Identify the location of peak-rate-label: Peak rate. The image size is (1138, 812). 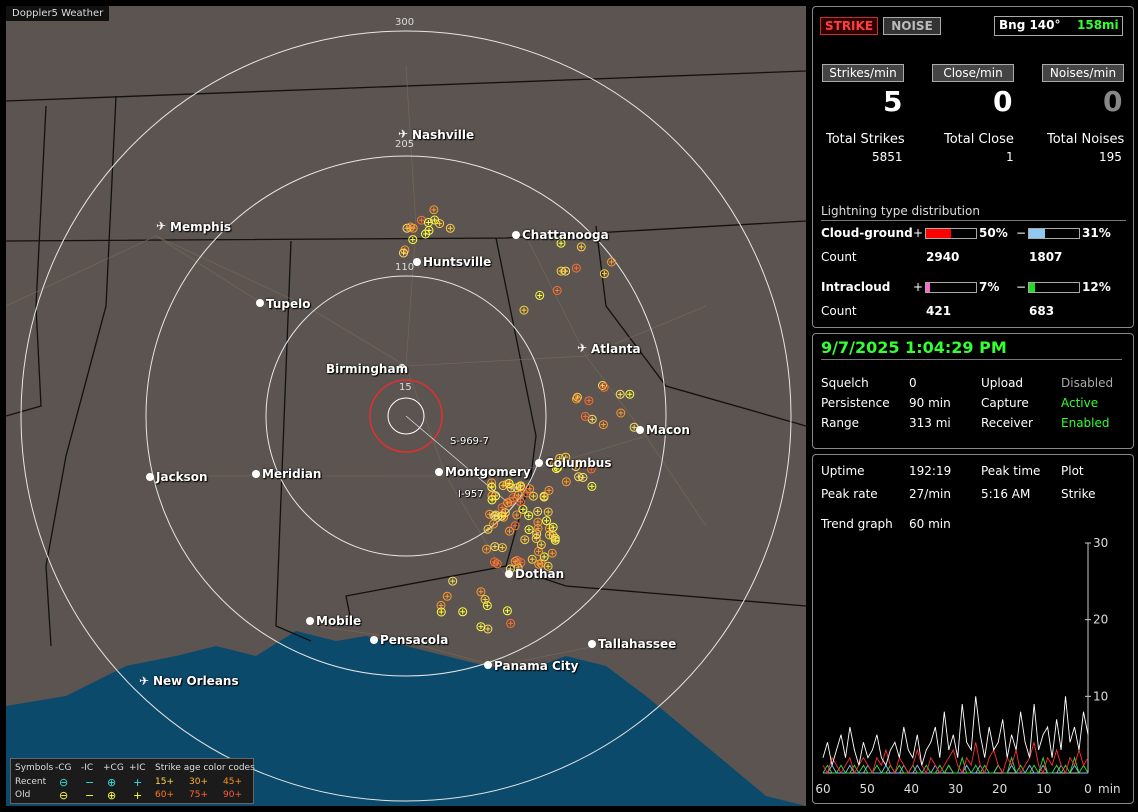
(849, 494).